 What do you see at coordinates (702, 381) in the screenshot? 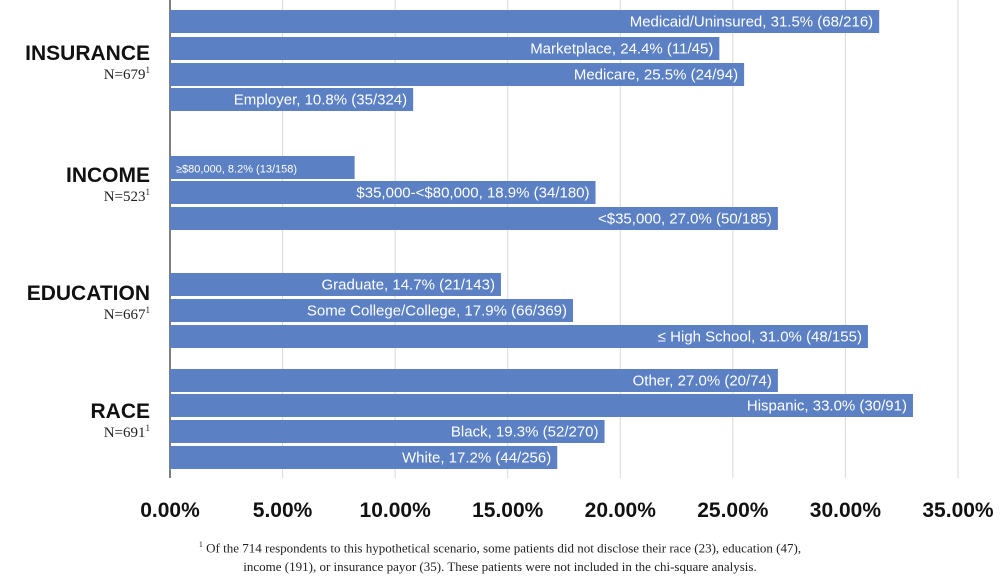
I see `bar-label: Other, 27.0% (20/74)` at bounding box center [702, 381].